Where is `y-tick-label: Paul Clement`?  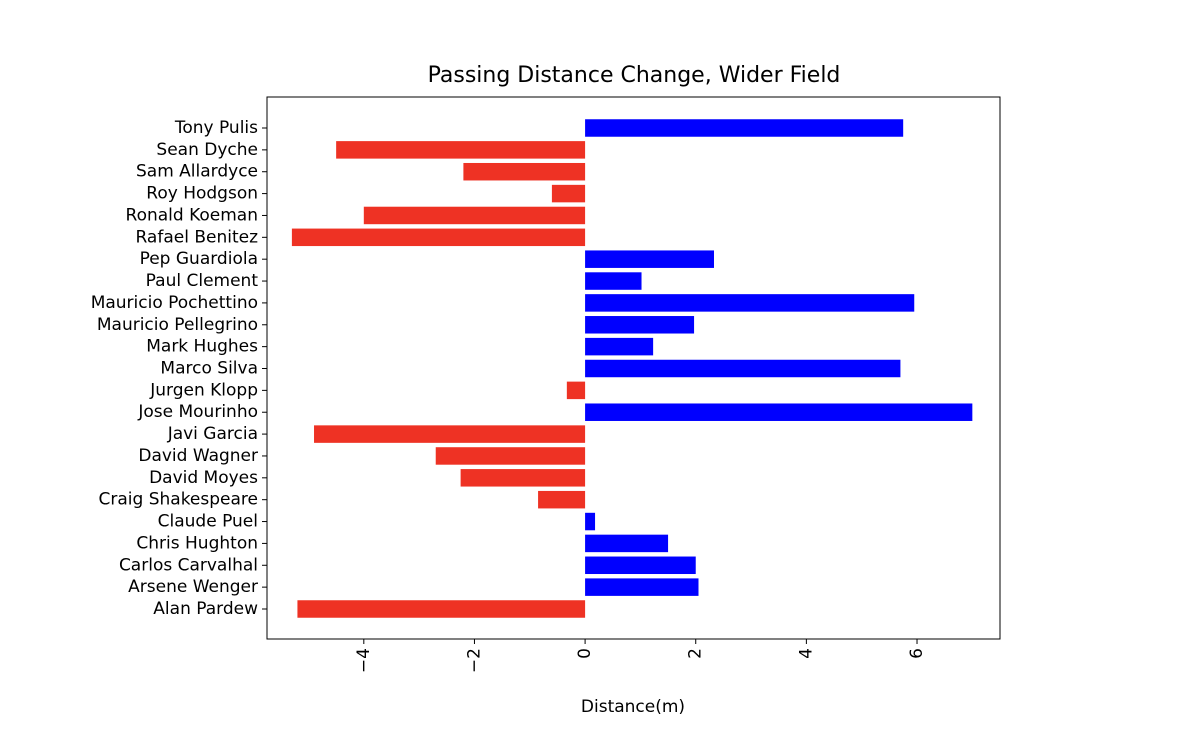
y-tick-label: Paul Clement is located at coordinates (202, 281).